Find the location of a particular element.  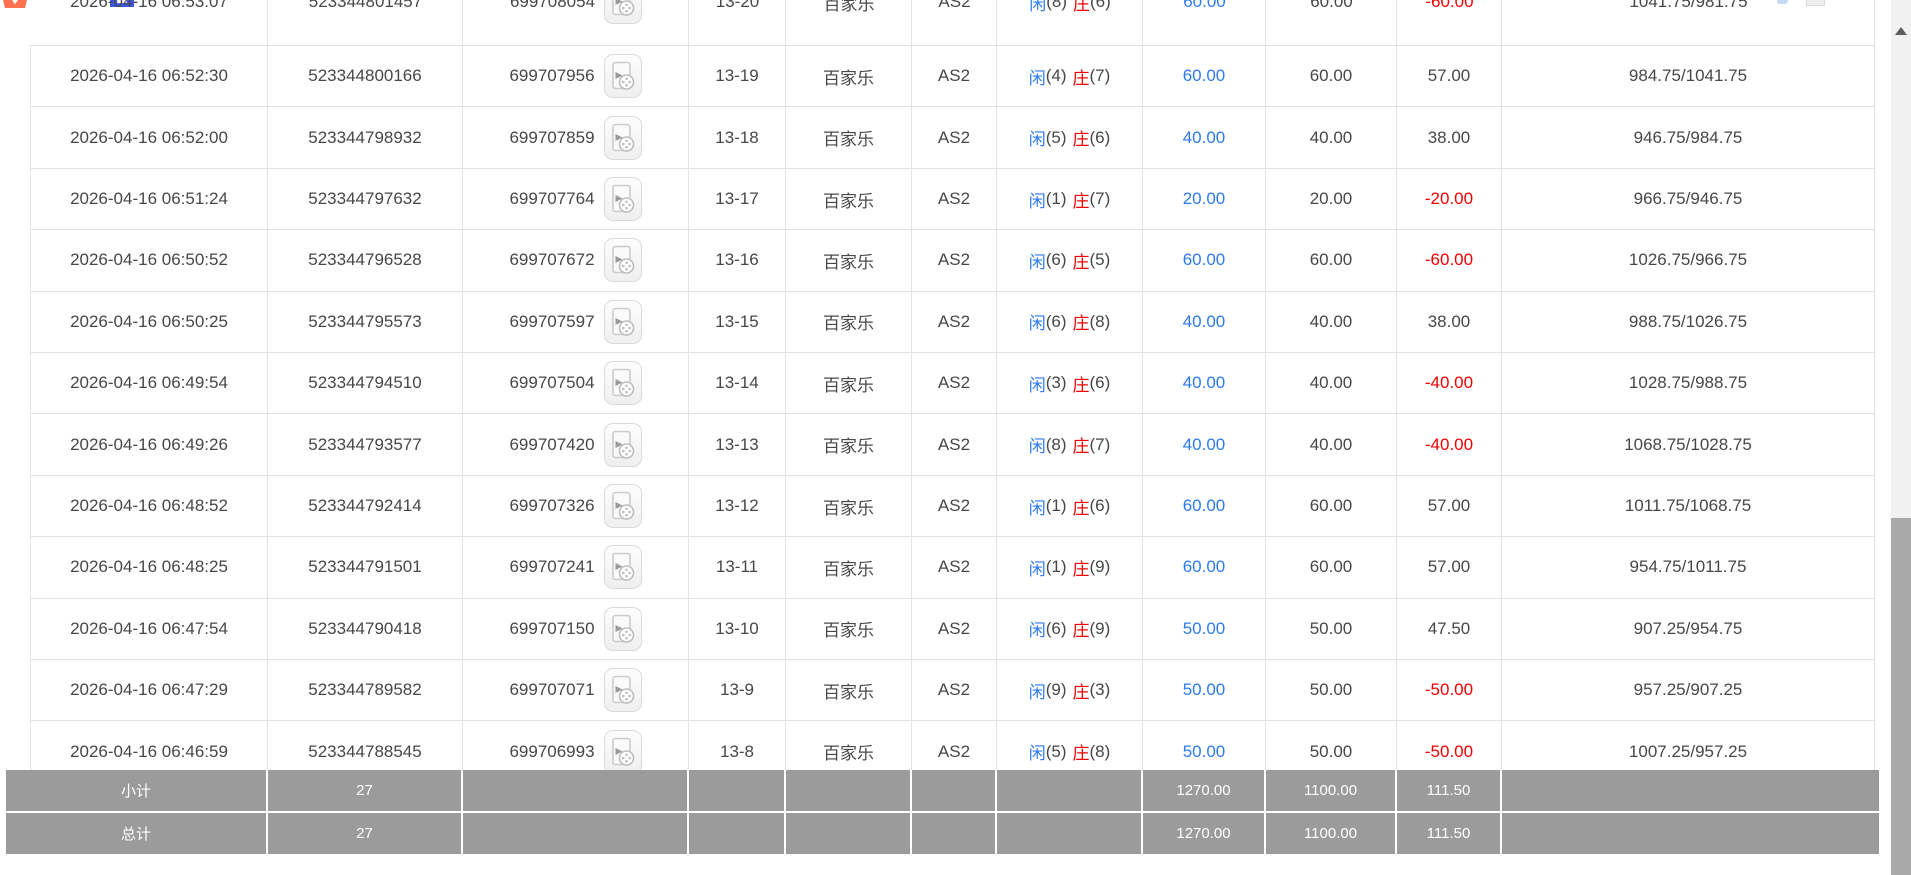

win-loss: 47.50 is located at coordinates (1449, 629).